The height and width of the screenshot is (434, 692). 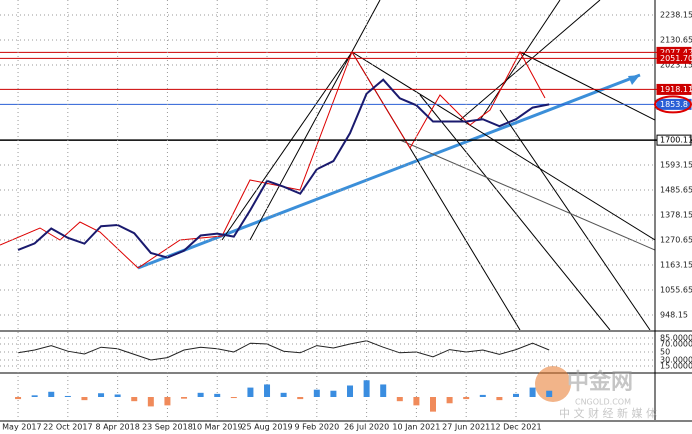 I want to click on y-tick-label: 1593.15, so click(x=676, y=165).